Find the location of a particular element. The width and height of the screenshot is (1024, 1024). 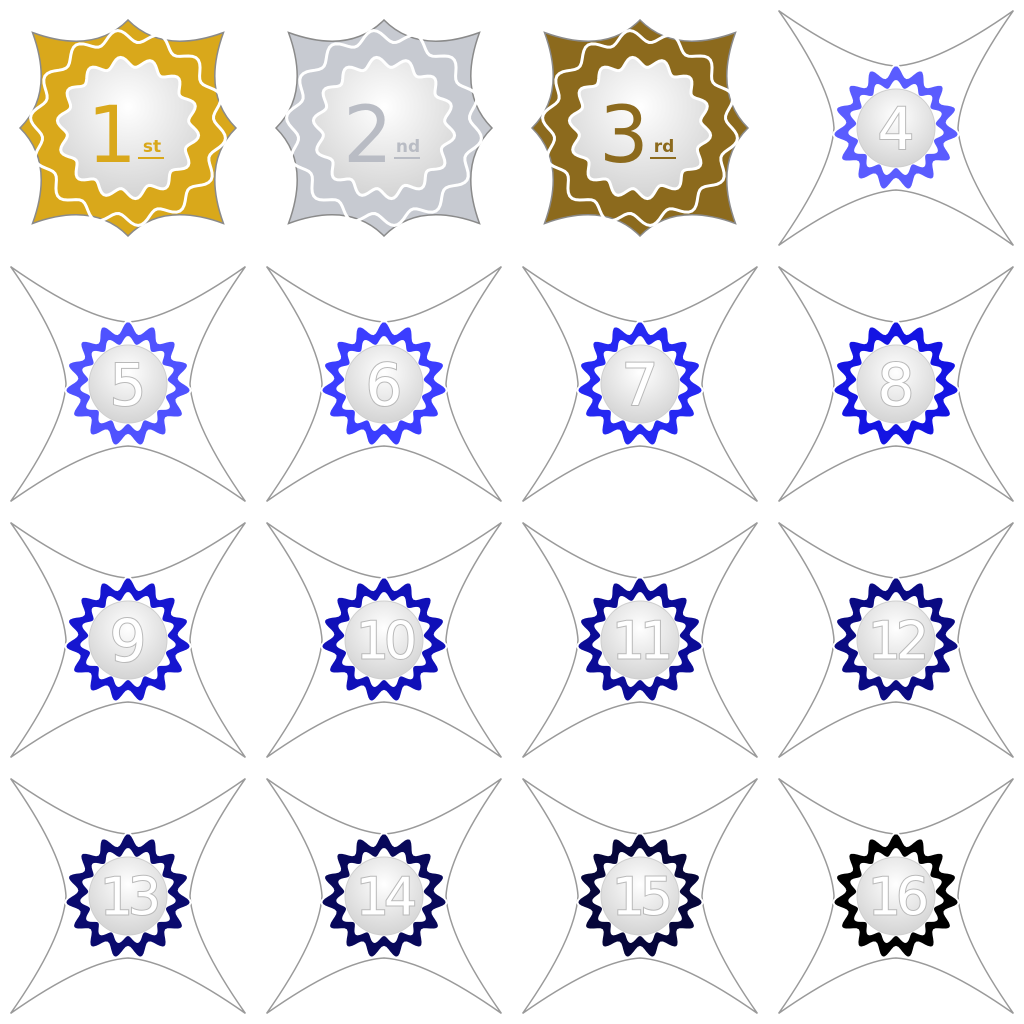

badge-9-icon: 9 is located at coordinates (128, 640).